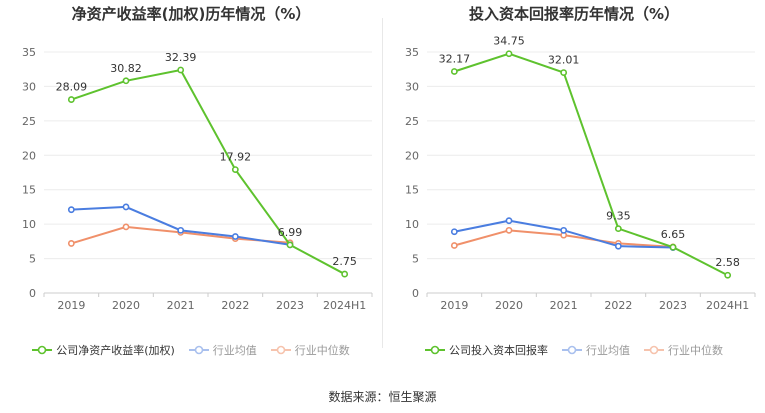 The height and width of the screenshot is (413, 765). I want to click on legend-label: 公司投入资本回报率, so click(498, 350).